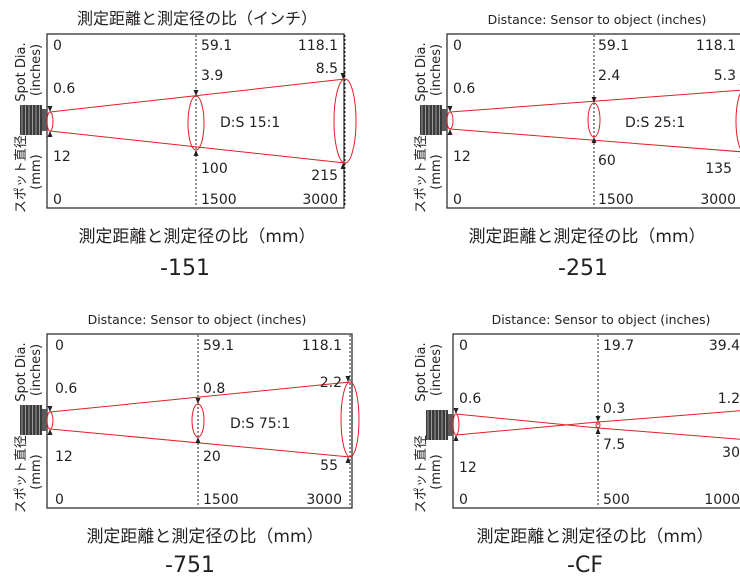 The width and height of the screenshot is (740, 577). What do you see at coordinates (212, 76) in the screenshot?
I see `spot-in-mid: 3.9` at bounding box center [212, 76].